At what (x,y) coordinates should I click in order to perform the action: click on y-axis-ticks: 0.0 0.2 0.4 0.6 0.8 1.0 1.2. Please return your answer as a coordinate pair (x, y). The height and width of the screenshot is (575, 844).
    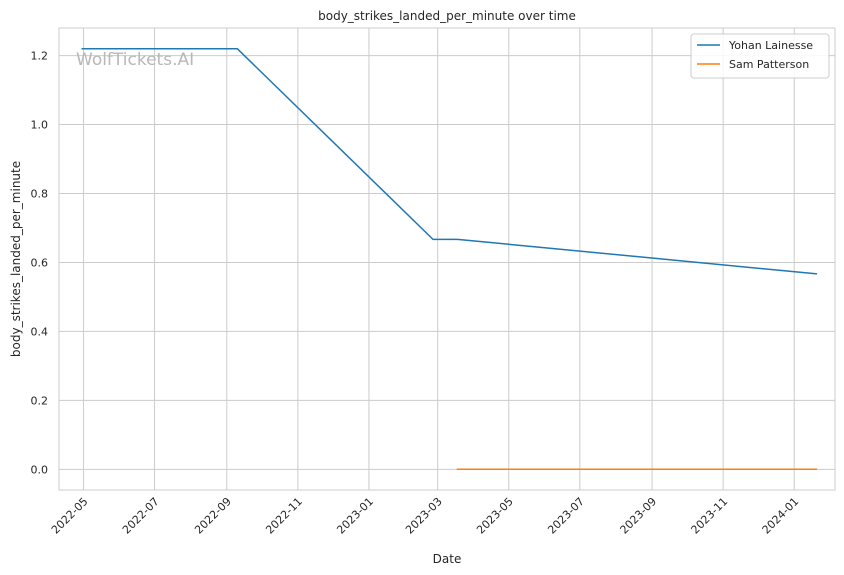
    Looking at the image, I should click on (40, 263).